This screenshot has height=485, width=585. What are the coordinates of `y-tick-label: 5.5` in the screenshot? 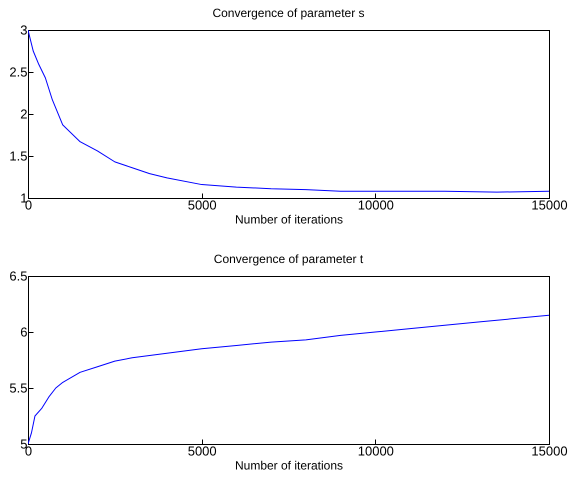 It's located at (18, 388).